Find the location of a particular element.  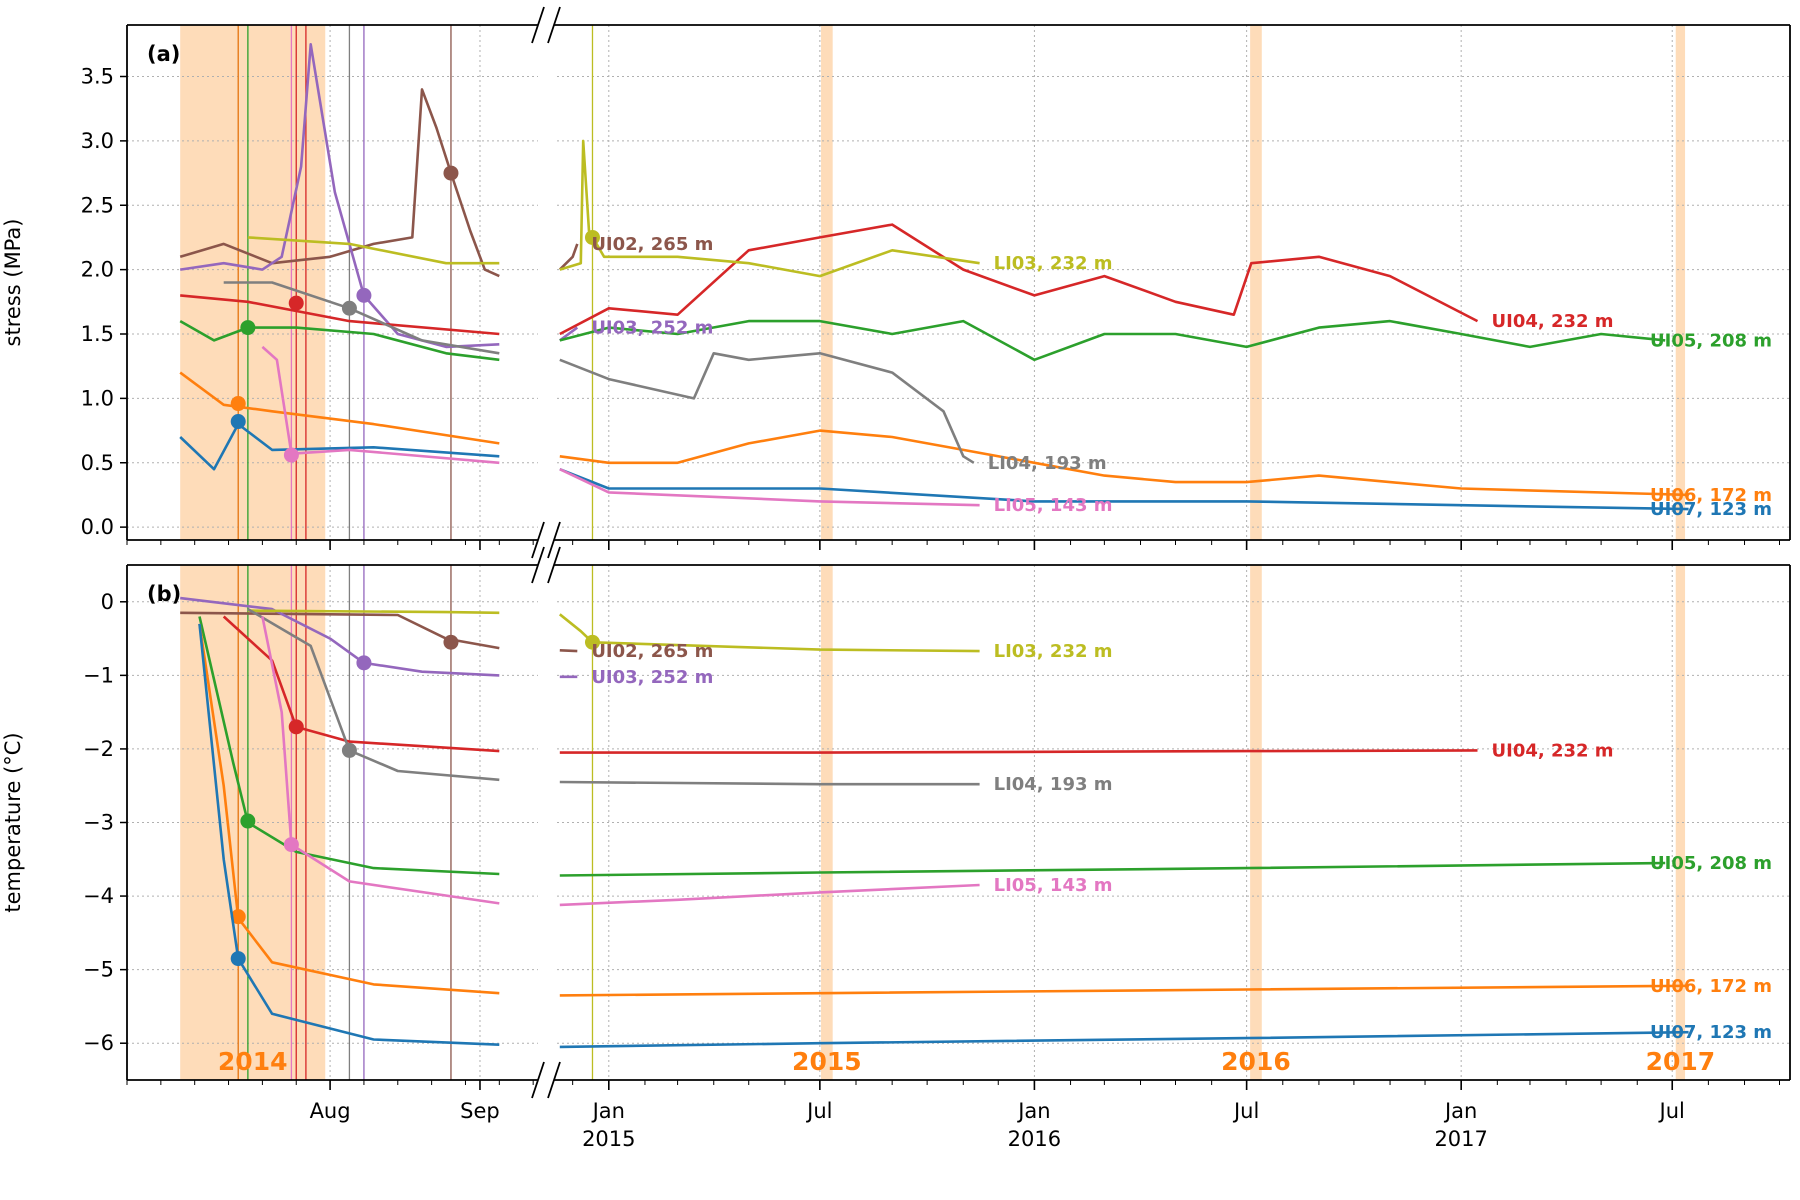

y-tick-label: −1 is located at coordinates (98, 675).